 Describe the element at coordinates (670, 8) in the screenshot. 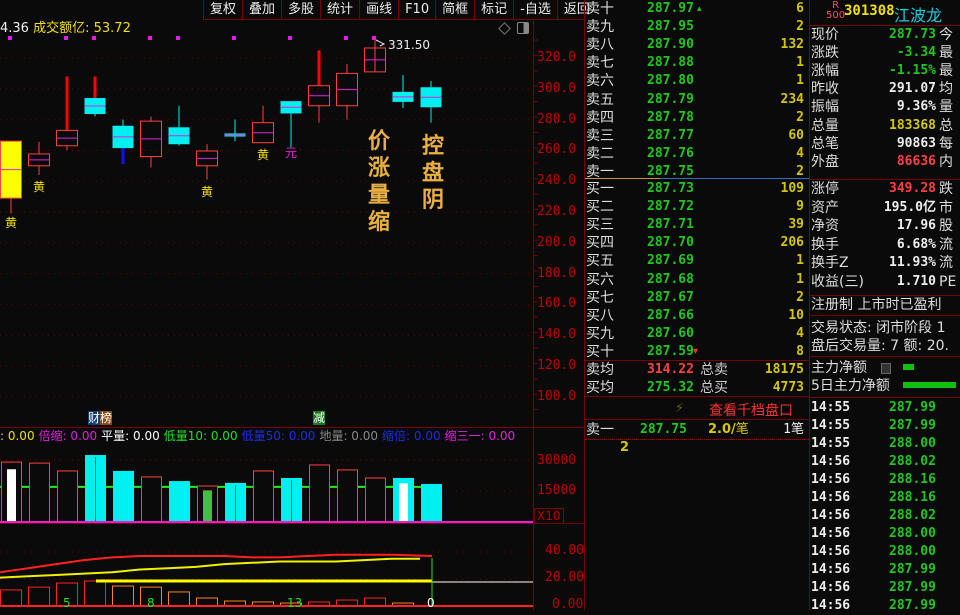

I see `level-price: 287.97` at that location.